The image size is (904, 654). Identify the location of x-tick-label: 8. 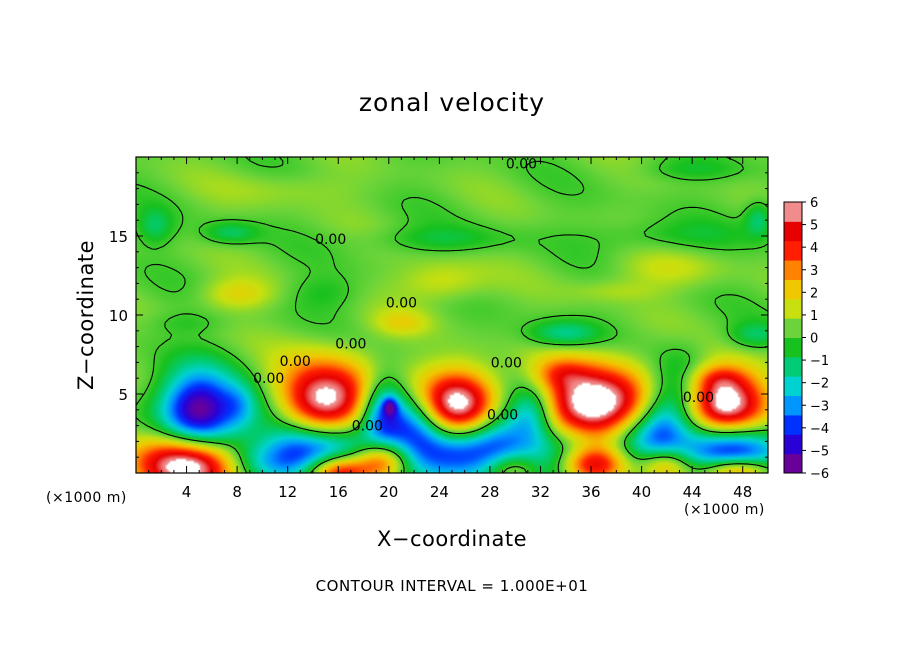
(237, 492).